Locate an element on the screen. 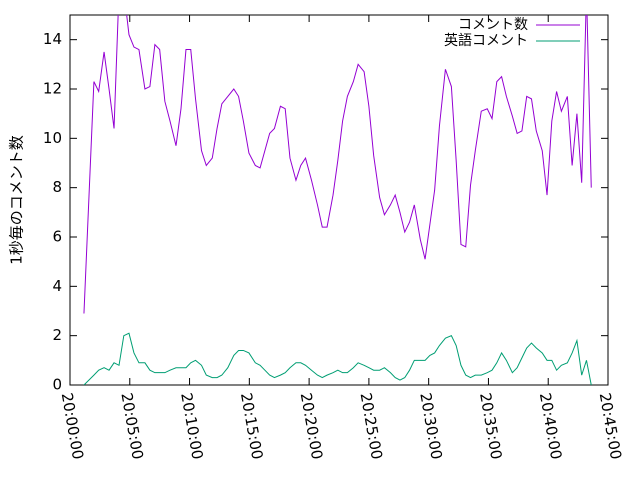  legend-label: 英語コメント is located at coordinates (486, 40).